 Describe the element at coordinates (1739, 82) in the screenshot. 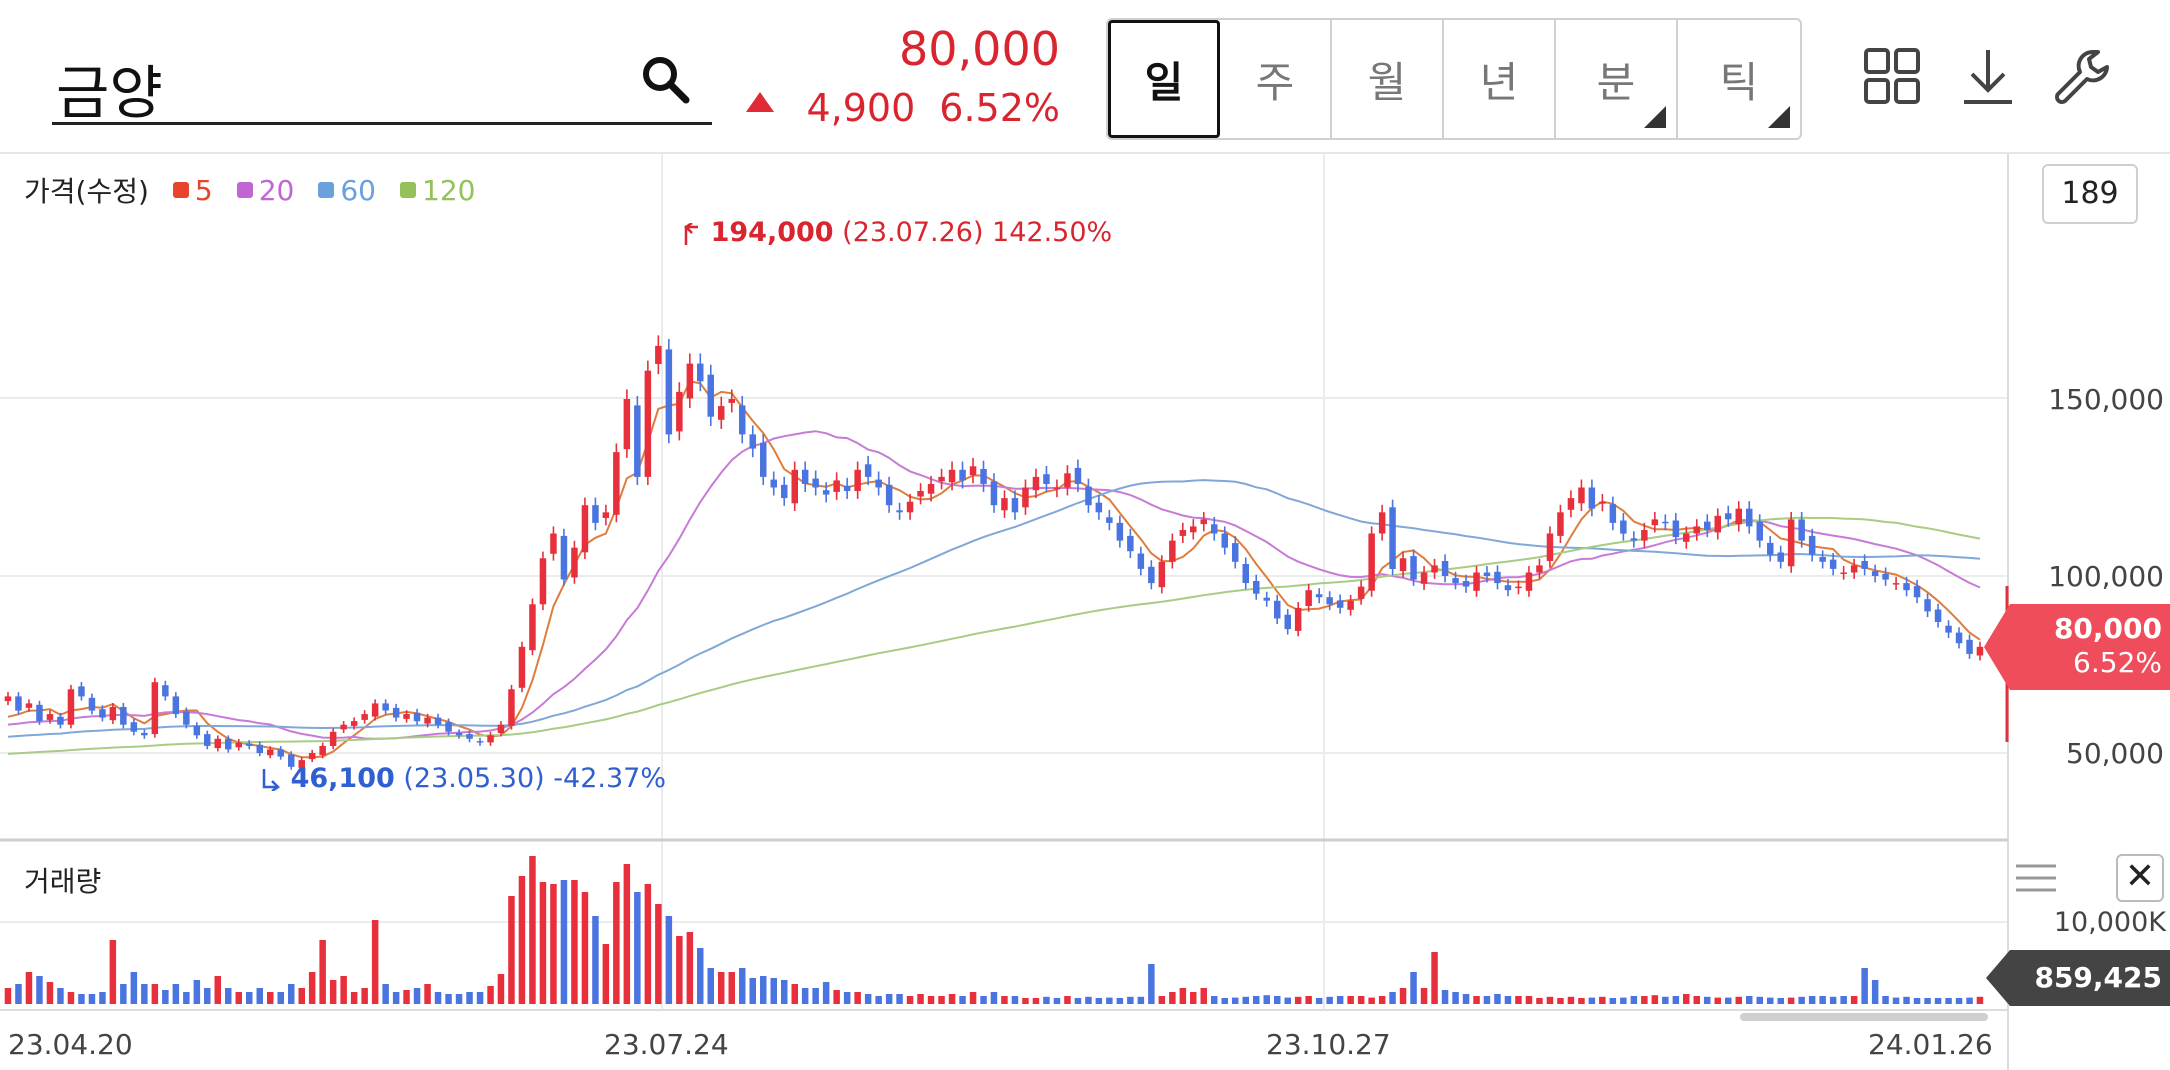

I see `period-label: 틱` at that location.